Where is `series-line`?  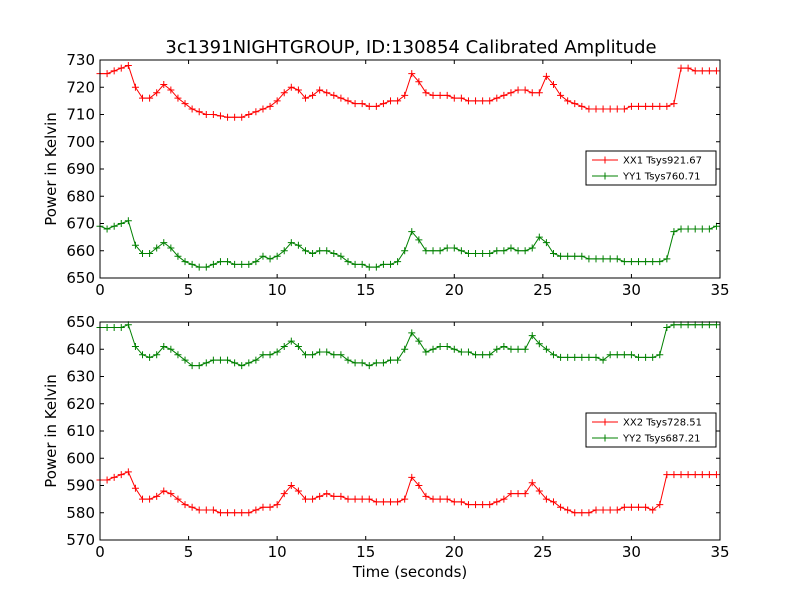 series-line is located at coordinates (408, 345).